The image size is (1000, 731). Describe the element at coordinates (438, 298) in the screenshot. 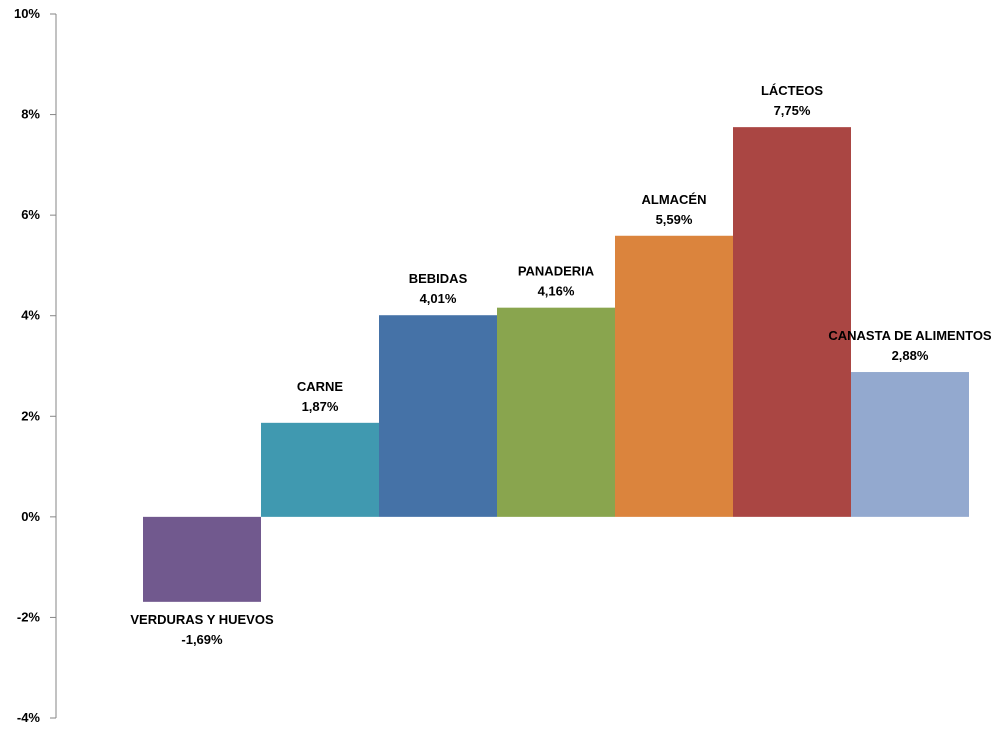

I see `bar-value-label: 4,01%` at that location.